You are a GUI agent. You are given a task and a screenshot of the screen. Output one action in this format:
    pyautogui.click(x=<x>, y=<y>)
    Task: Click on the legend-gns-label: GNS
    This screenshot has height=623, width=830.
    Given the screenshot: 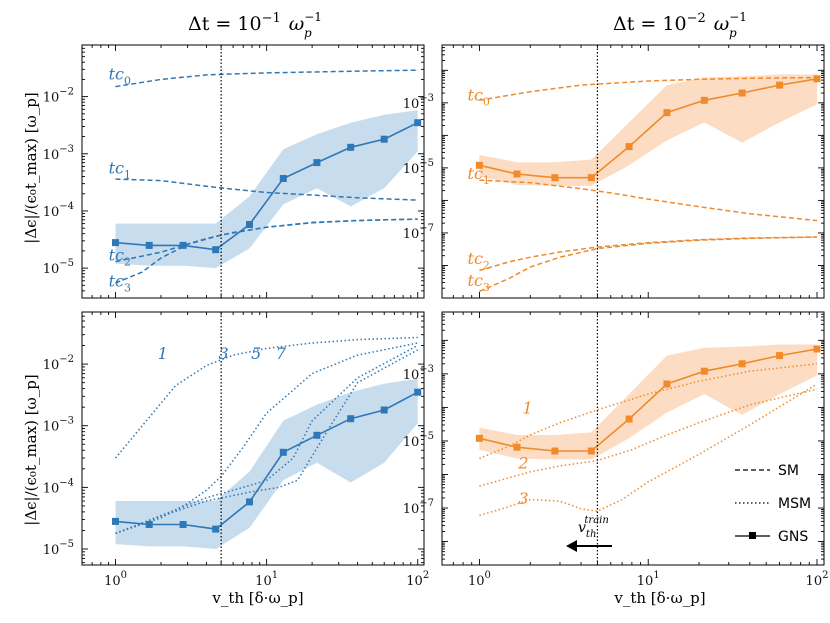 What is the action you would take?
    pyautogui.click(x=793, y=537)
    